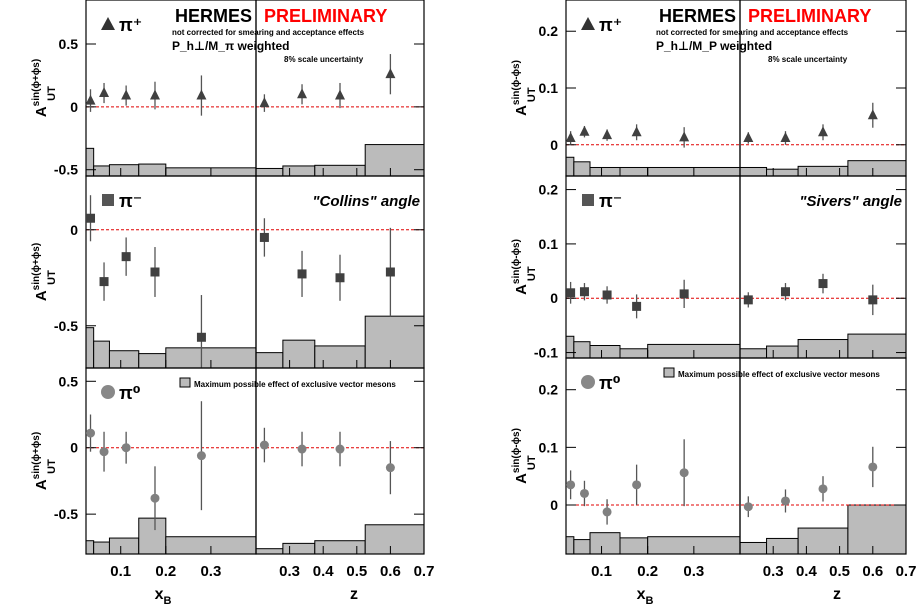 This screenshot has width=922, height=609. Describe the element at coordinates (645, 596) in the screenshot. I see `x-axis-label-left: xB` at that location.